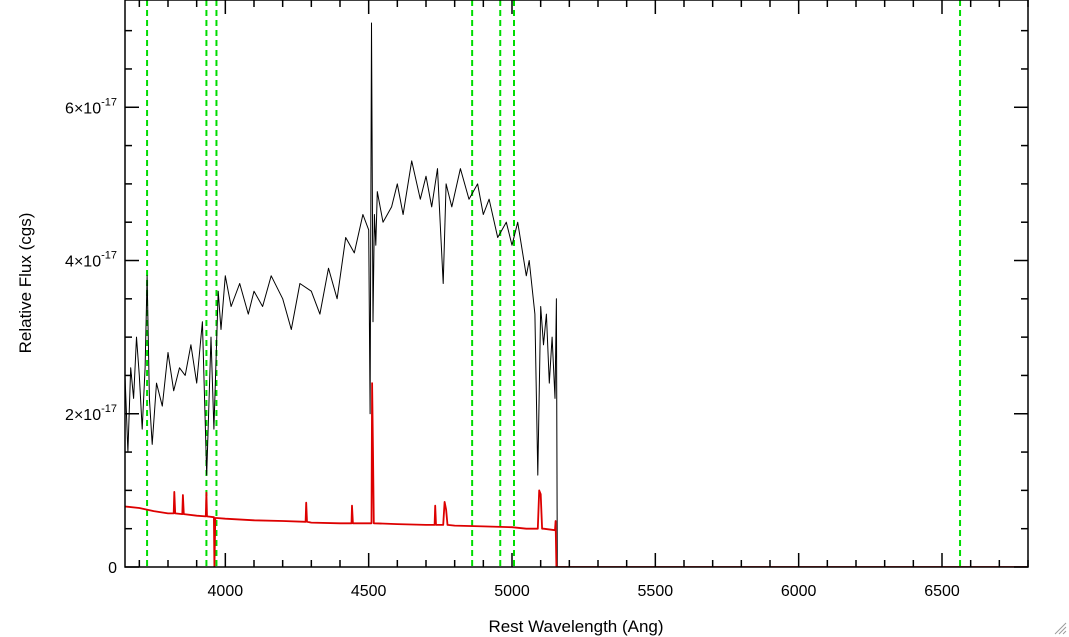  What do you see at coordinates (942, 591) in the screenshot?
I see `x-tick-label: 6500` at bounding box center [942, 591].